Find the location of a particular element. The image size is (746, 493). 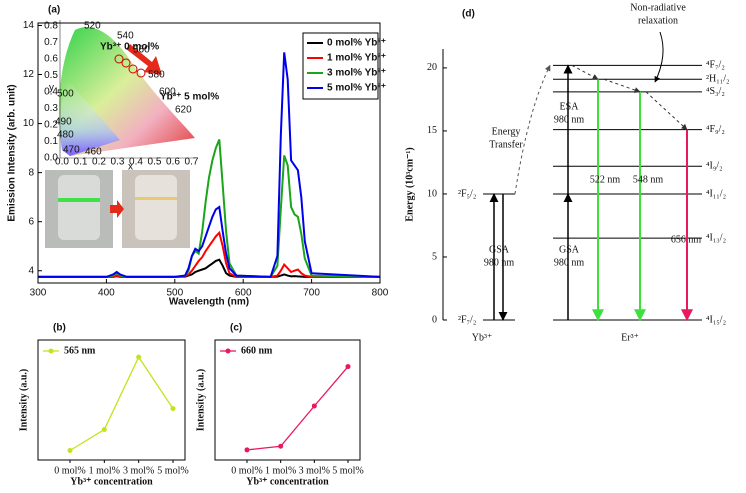

transfer-label: Energy is located at coordinates (506, 131).